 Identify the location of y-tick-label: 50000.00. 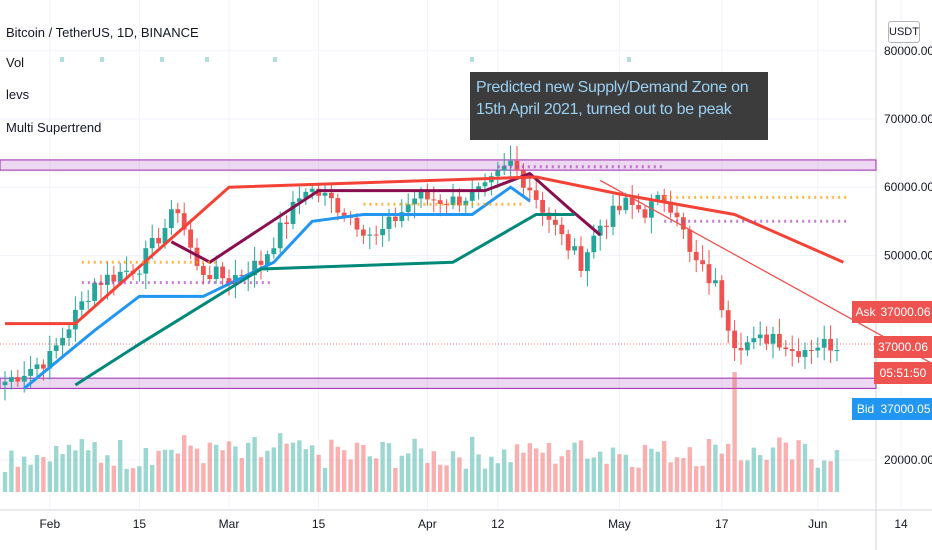
(908, 255).